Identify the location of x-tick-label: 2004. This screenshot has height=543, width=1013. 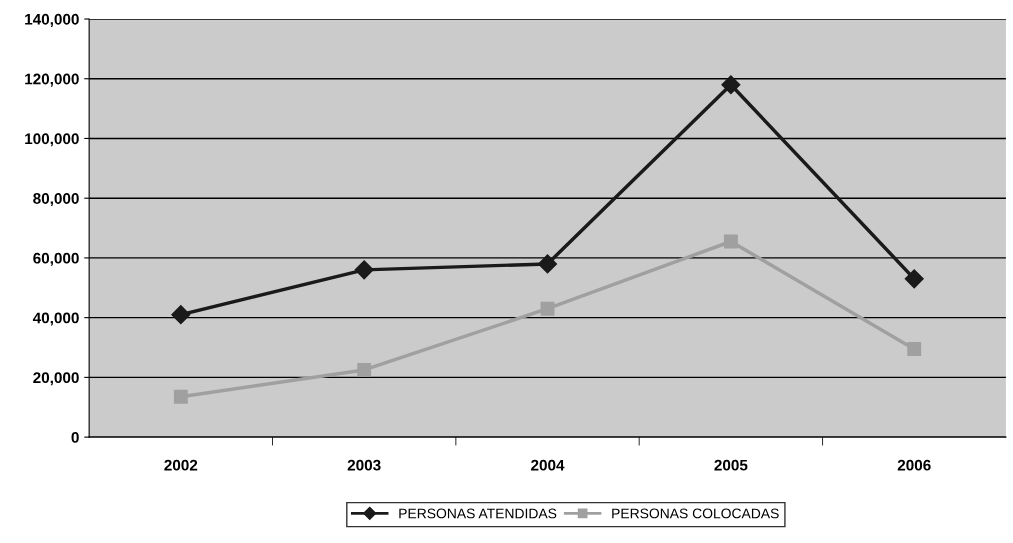
(548, 465).